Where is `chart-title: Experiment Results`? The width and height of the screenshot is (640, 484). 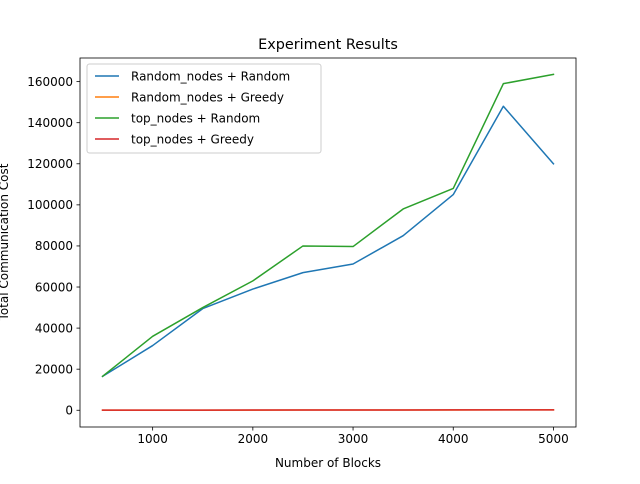
chart-title: Experiment Results is located at coordinates (328, 45).